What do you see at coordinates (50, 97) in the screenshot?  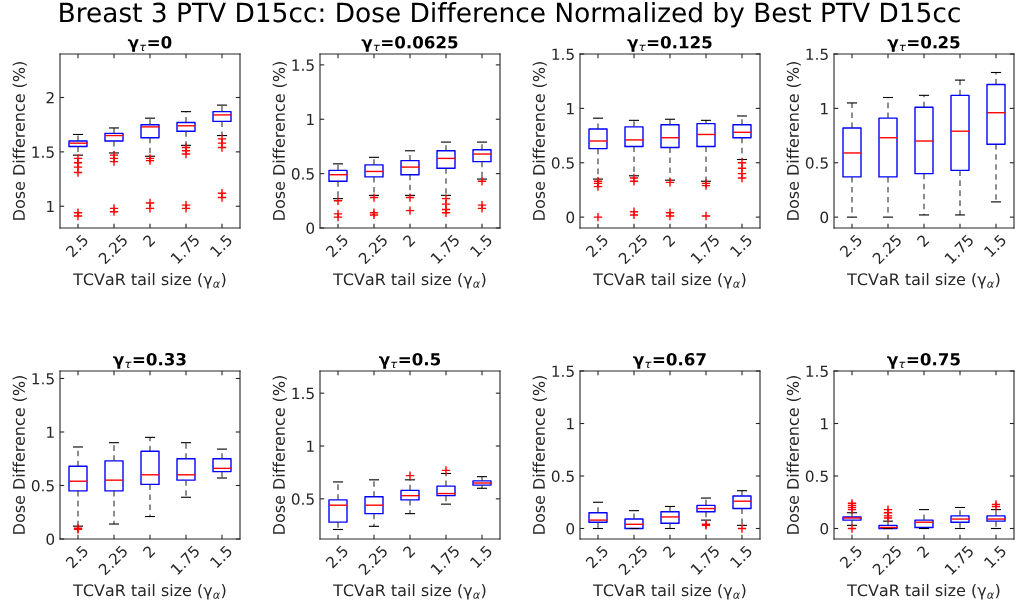 I see `y-tick-label: 2` at bounding box center [50, 97].